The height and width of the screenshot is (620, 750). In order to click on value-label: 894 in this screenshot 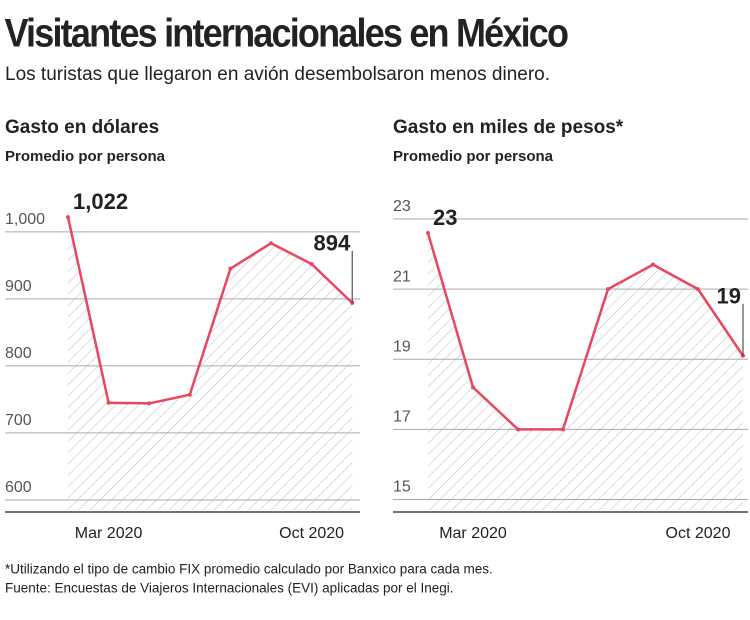, I will do `click(331, 243)`.